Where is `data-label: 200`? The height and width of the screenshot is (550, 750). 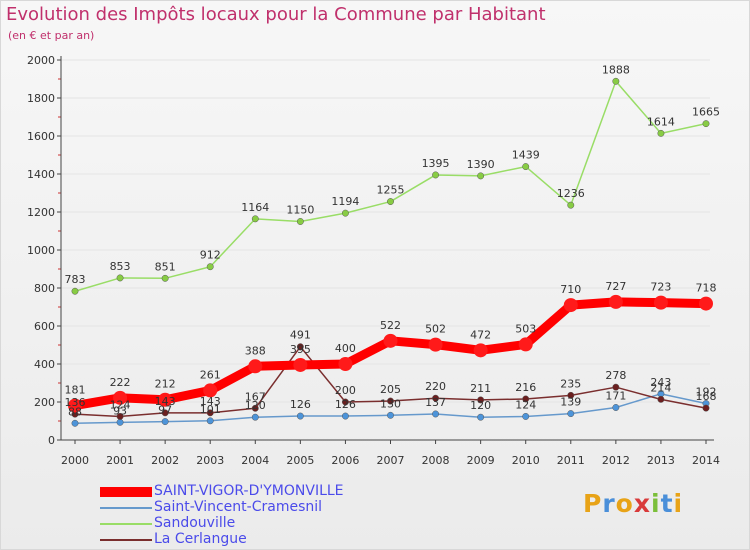
data-label: 200 is located at coordinates (345, 390).